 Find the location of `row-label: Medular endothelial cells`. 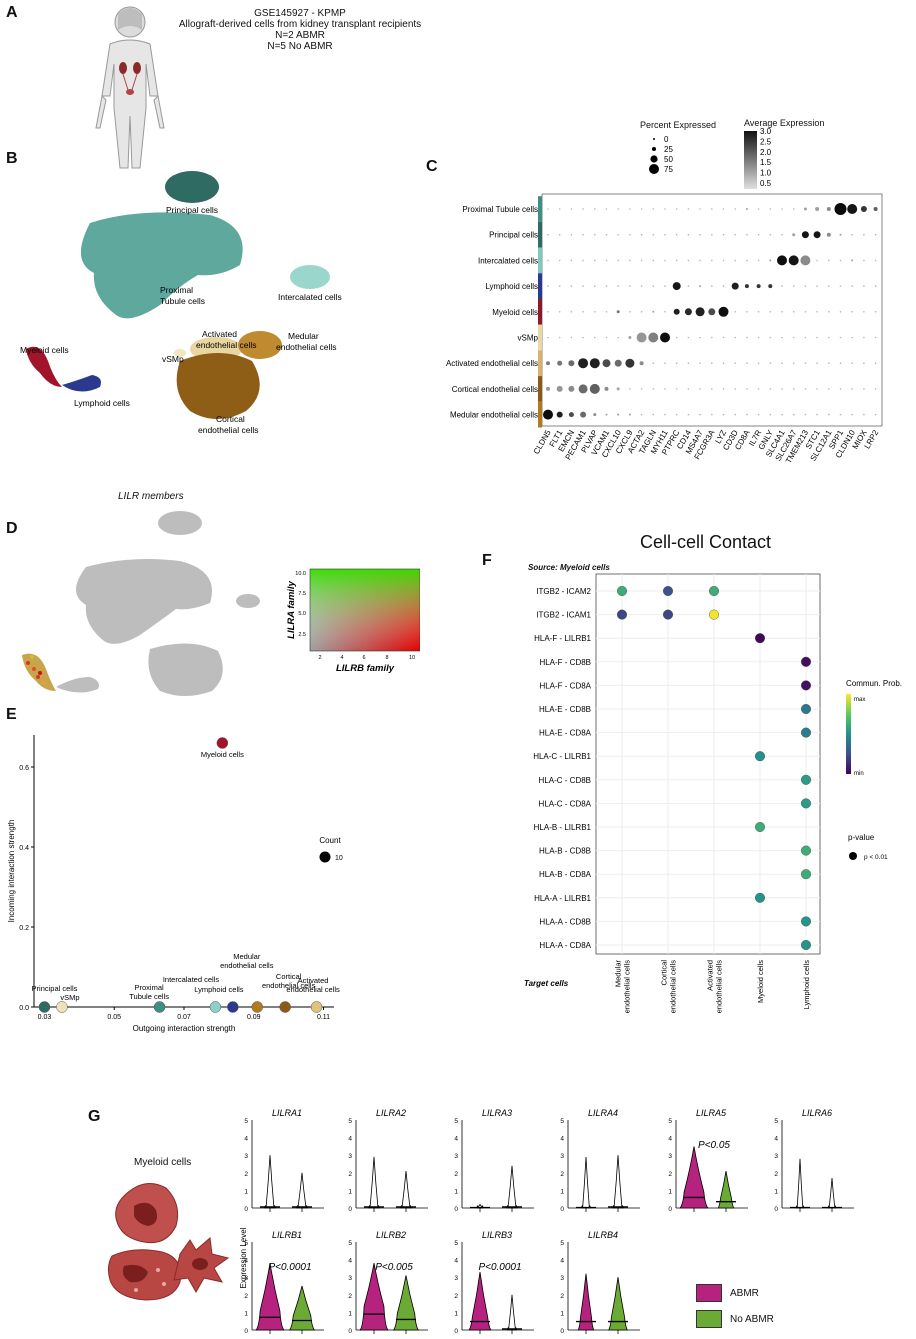

row-label: Medular endothelial cells is located at coordinates (494, 415).